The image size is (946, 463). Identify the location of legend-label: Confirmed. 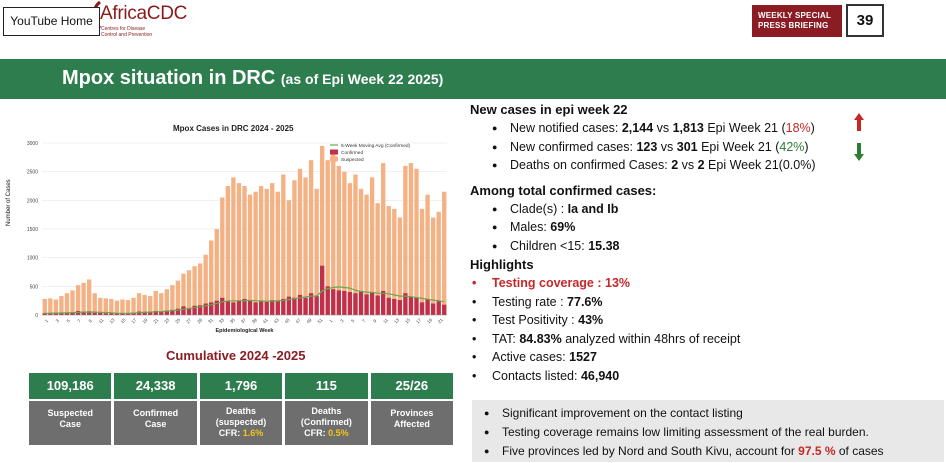
(352, 153).